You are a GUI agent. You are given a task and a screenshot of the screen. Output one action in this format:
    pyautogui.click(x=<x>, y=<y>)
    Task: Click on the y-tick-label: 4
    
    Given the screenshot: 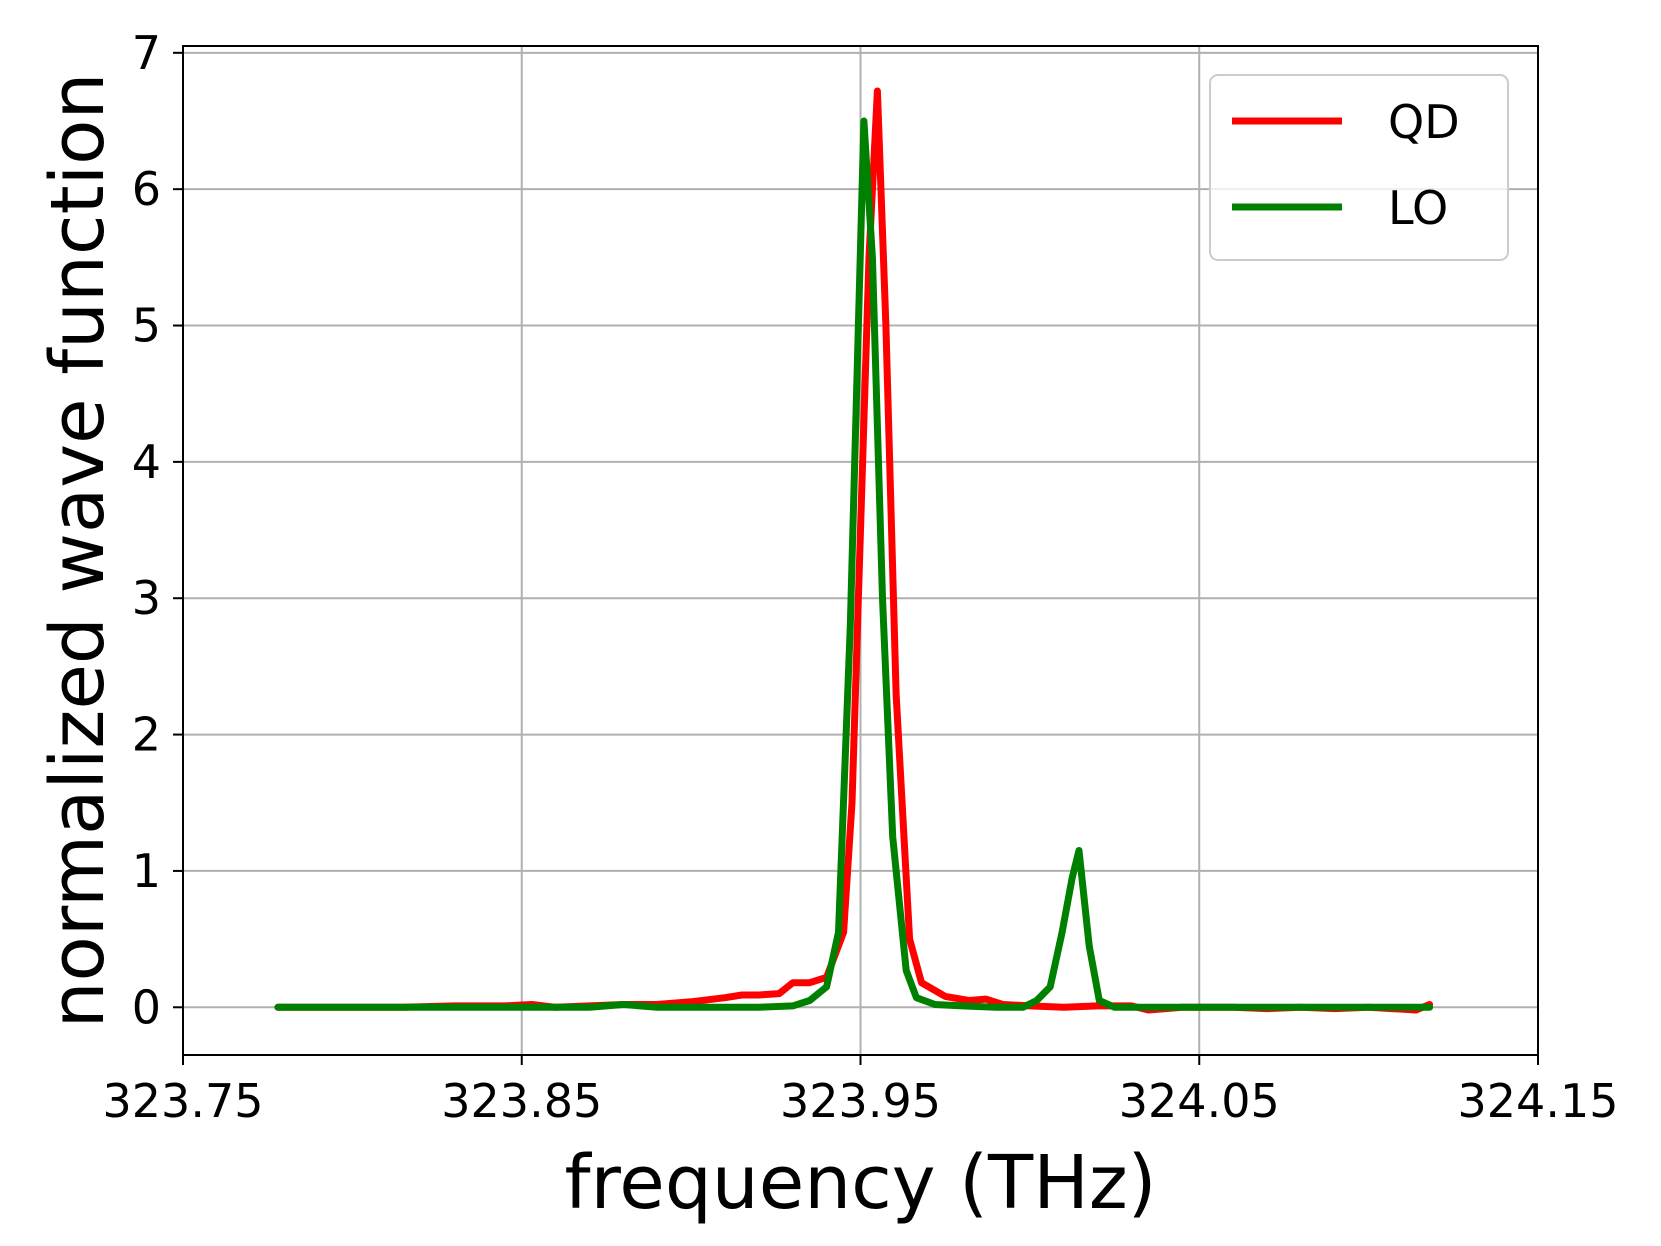 What is the action you would take?
    pyautogui.click(x=146, y=462)
    